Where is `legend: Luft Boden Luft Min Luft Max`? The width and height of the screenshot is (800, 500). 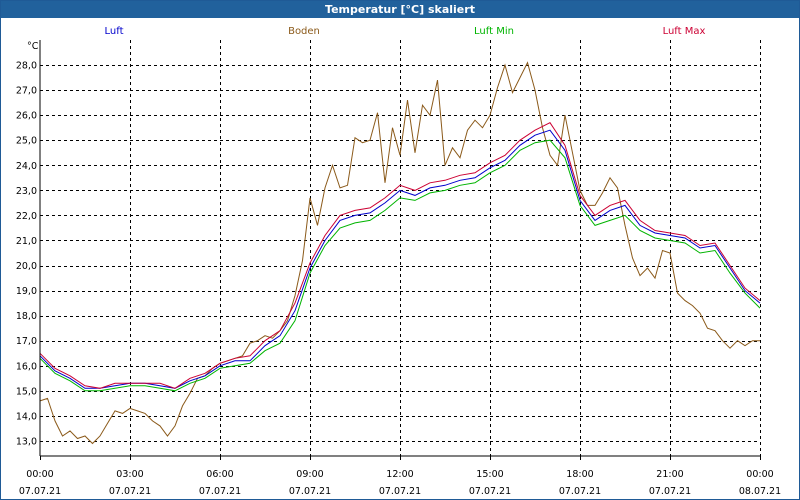
legend: Luft Boden Luft Min Luft Max is located at coordinates (405, 31).